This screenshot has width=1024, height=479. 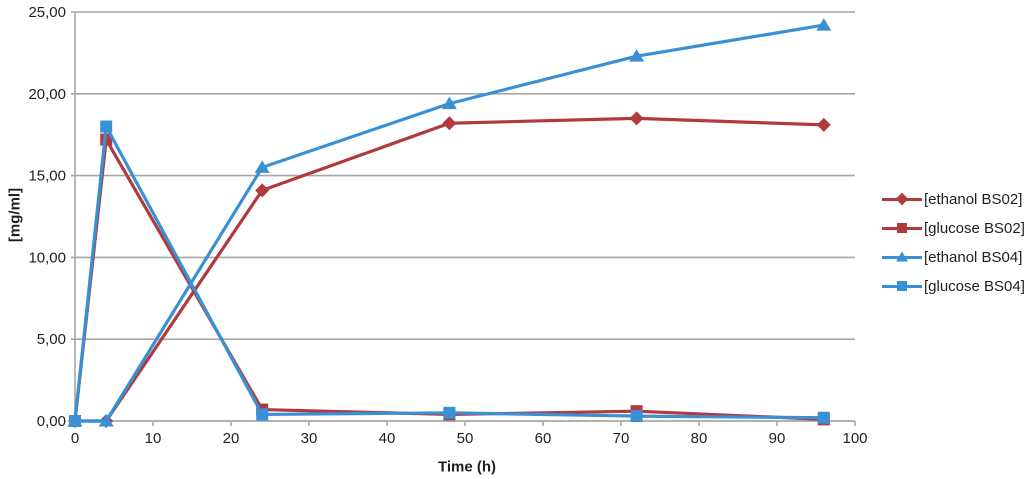 I want to click on x-tick-label: 70, so click(x=621, y=438).